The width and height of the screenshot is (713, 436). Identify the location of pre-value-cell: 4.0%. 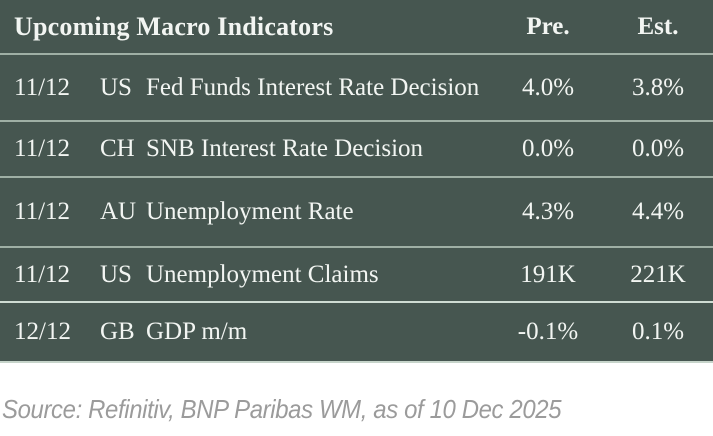
(548, 87).